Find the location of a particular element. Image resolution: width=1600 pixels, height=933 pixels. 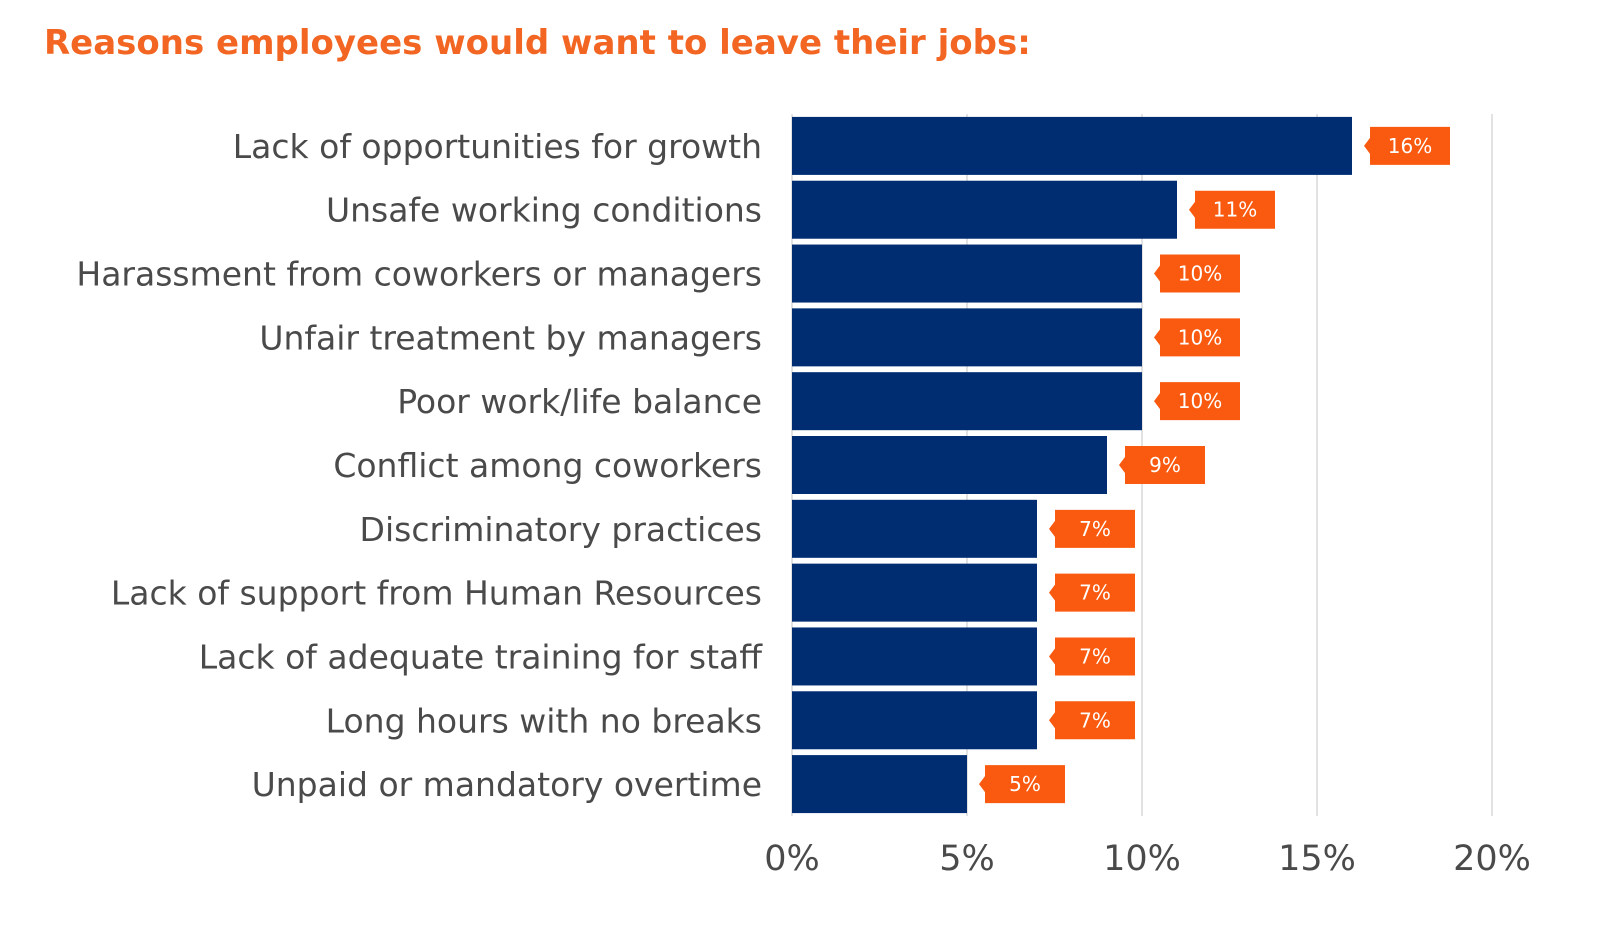

category-label: Unfair treatment by managers is located at coordinates (510, 337).